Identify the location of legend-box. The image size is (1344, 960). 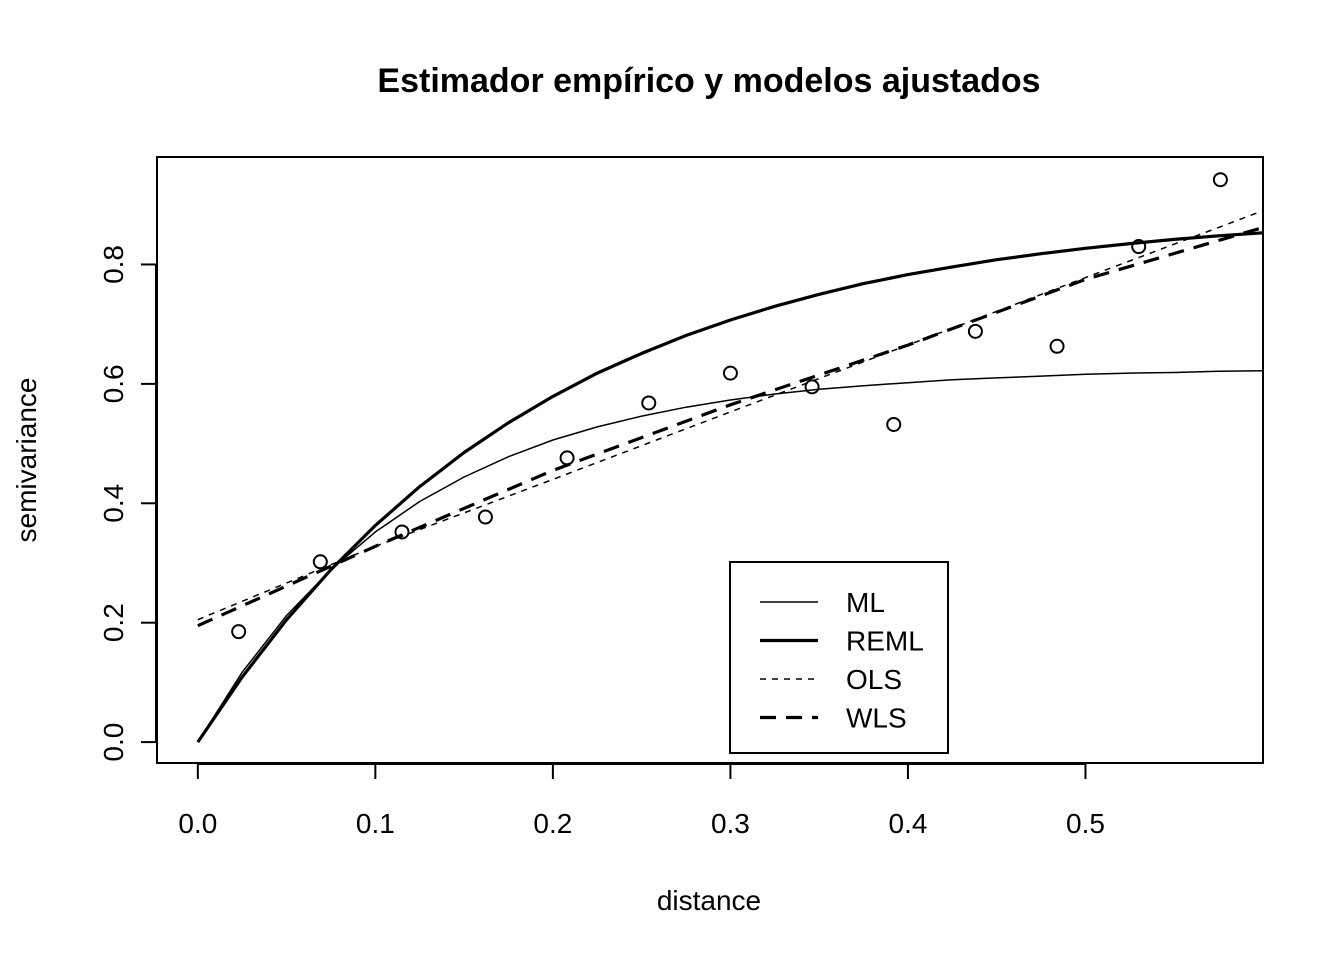
(839, 657).